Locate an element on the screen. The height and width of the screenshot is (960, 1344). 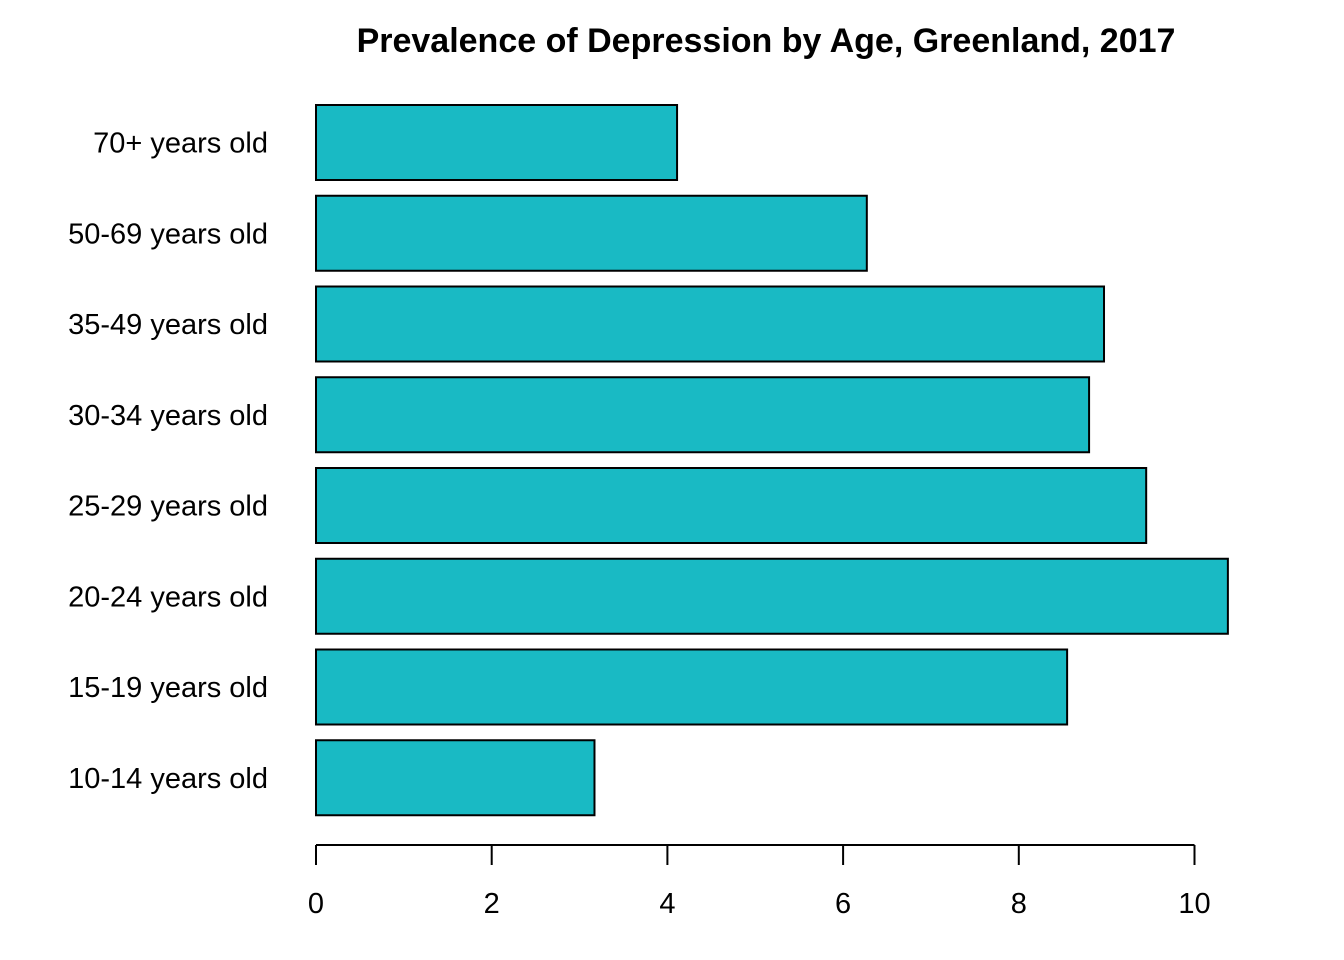
category-label: 50-69 years old is located at coordinates (168, 234).